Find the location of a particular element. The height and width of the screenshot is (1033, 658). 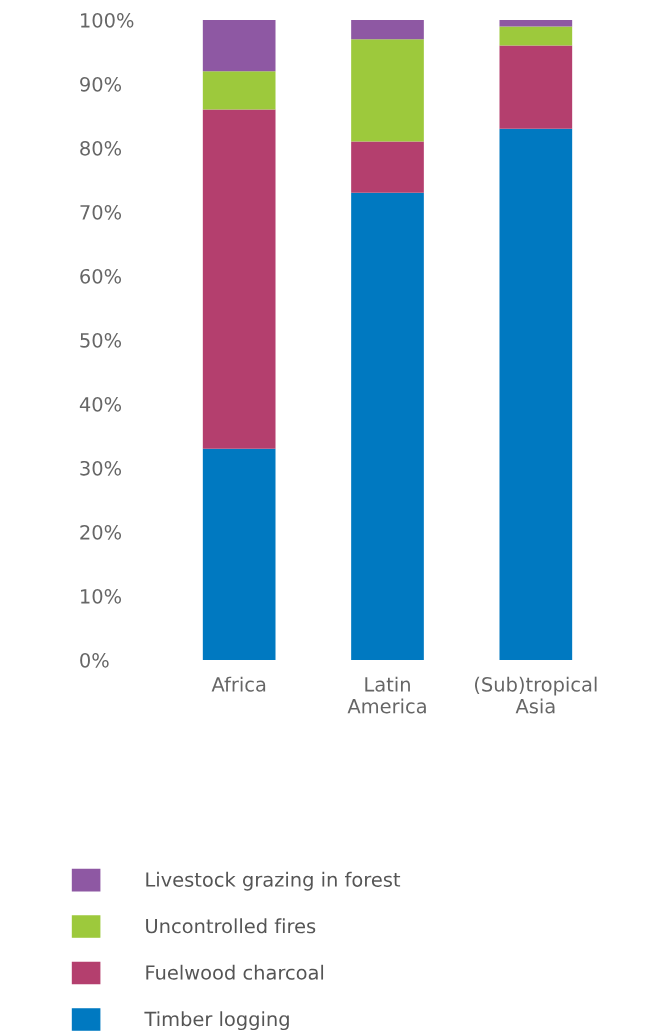

x-tick-label: (Sub)tropical Asia is located at coordinates (536, 695).